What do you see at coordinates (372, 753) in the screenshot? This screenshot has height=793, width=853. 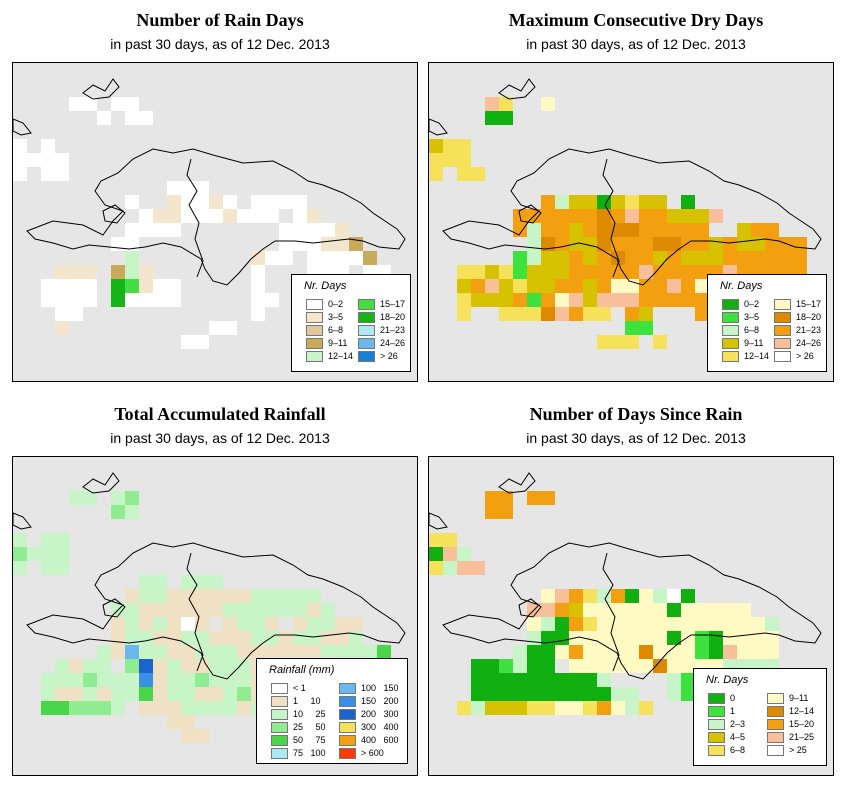 I see `legend-label: > 600` at bounding box center [372, 753].